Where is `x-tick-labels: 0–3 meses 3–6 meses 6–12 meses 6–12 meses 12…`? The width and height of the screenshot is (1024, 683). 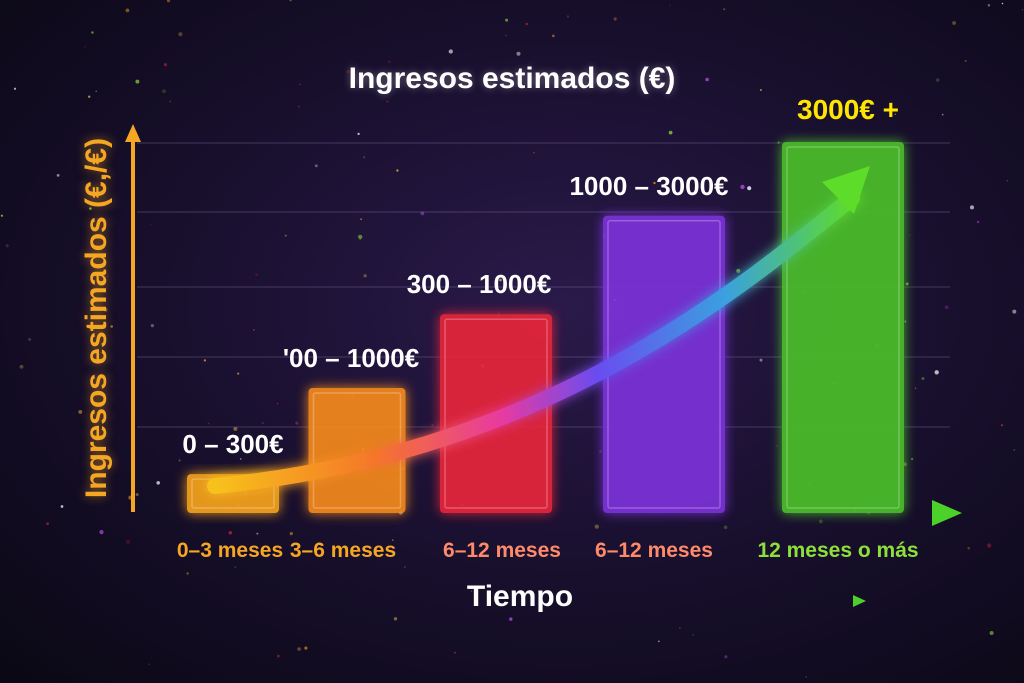
x-tick-labels: 0–3 meses 3–6 meses 6–12 meses 6–12 meses 12… is located at coordinates (548, 550).